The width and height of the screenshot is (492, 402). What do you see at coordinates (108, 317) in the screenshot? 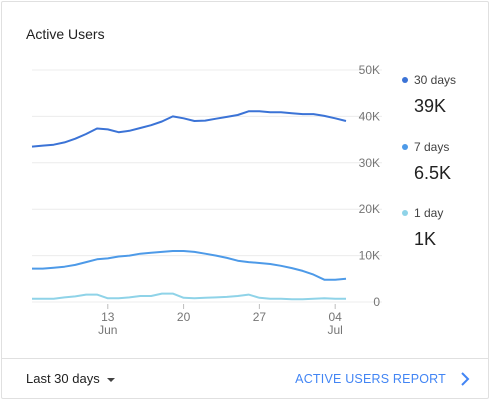
I see `x-tick-label-day: 13` at bounding box center [108, 317].